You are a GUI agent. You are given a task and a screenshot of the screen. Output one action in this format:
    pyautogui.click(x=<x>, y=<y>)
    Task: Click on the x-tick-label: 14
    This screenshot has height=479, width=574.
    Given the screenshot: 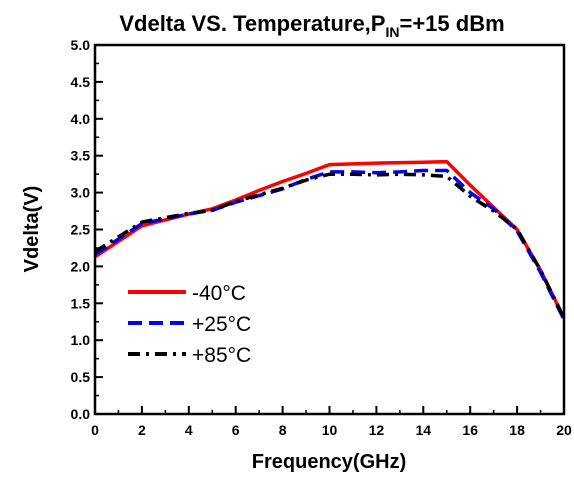 What is the action you would take?
    pyautogui.click(x=424, y=430)
    